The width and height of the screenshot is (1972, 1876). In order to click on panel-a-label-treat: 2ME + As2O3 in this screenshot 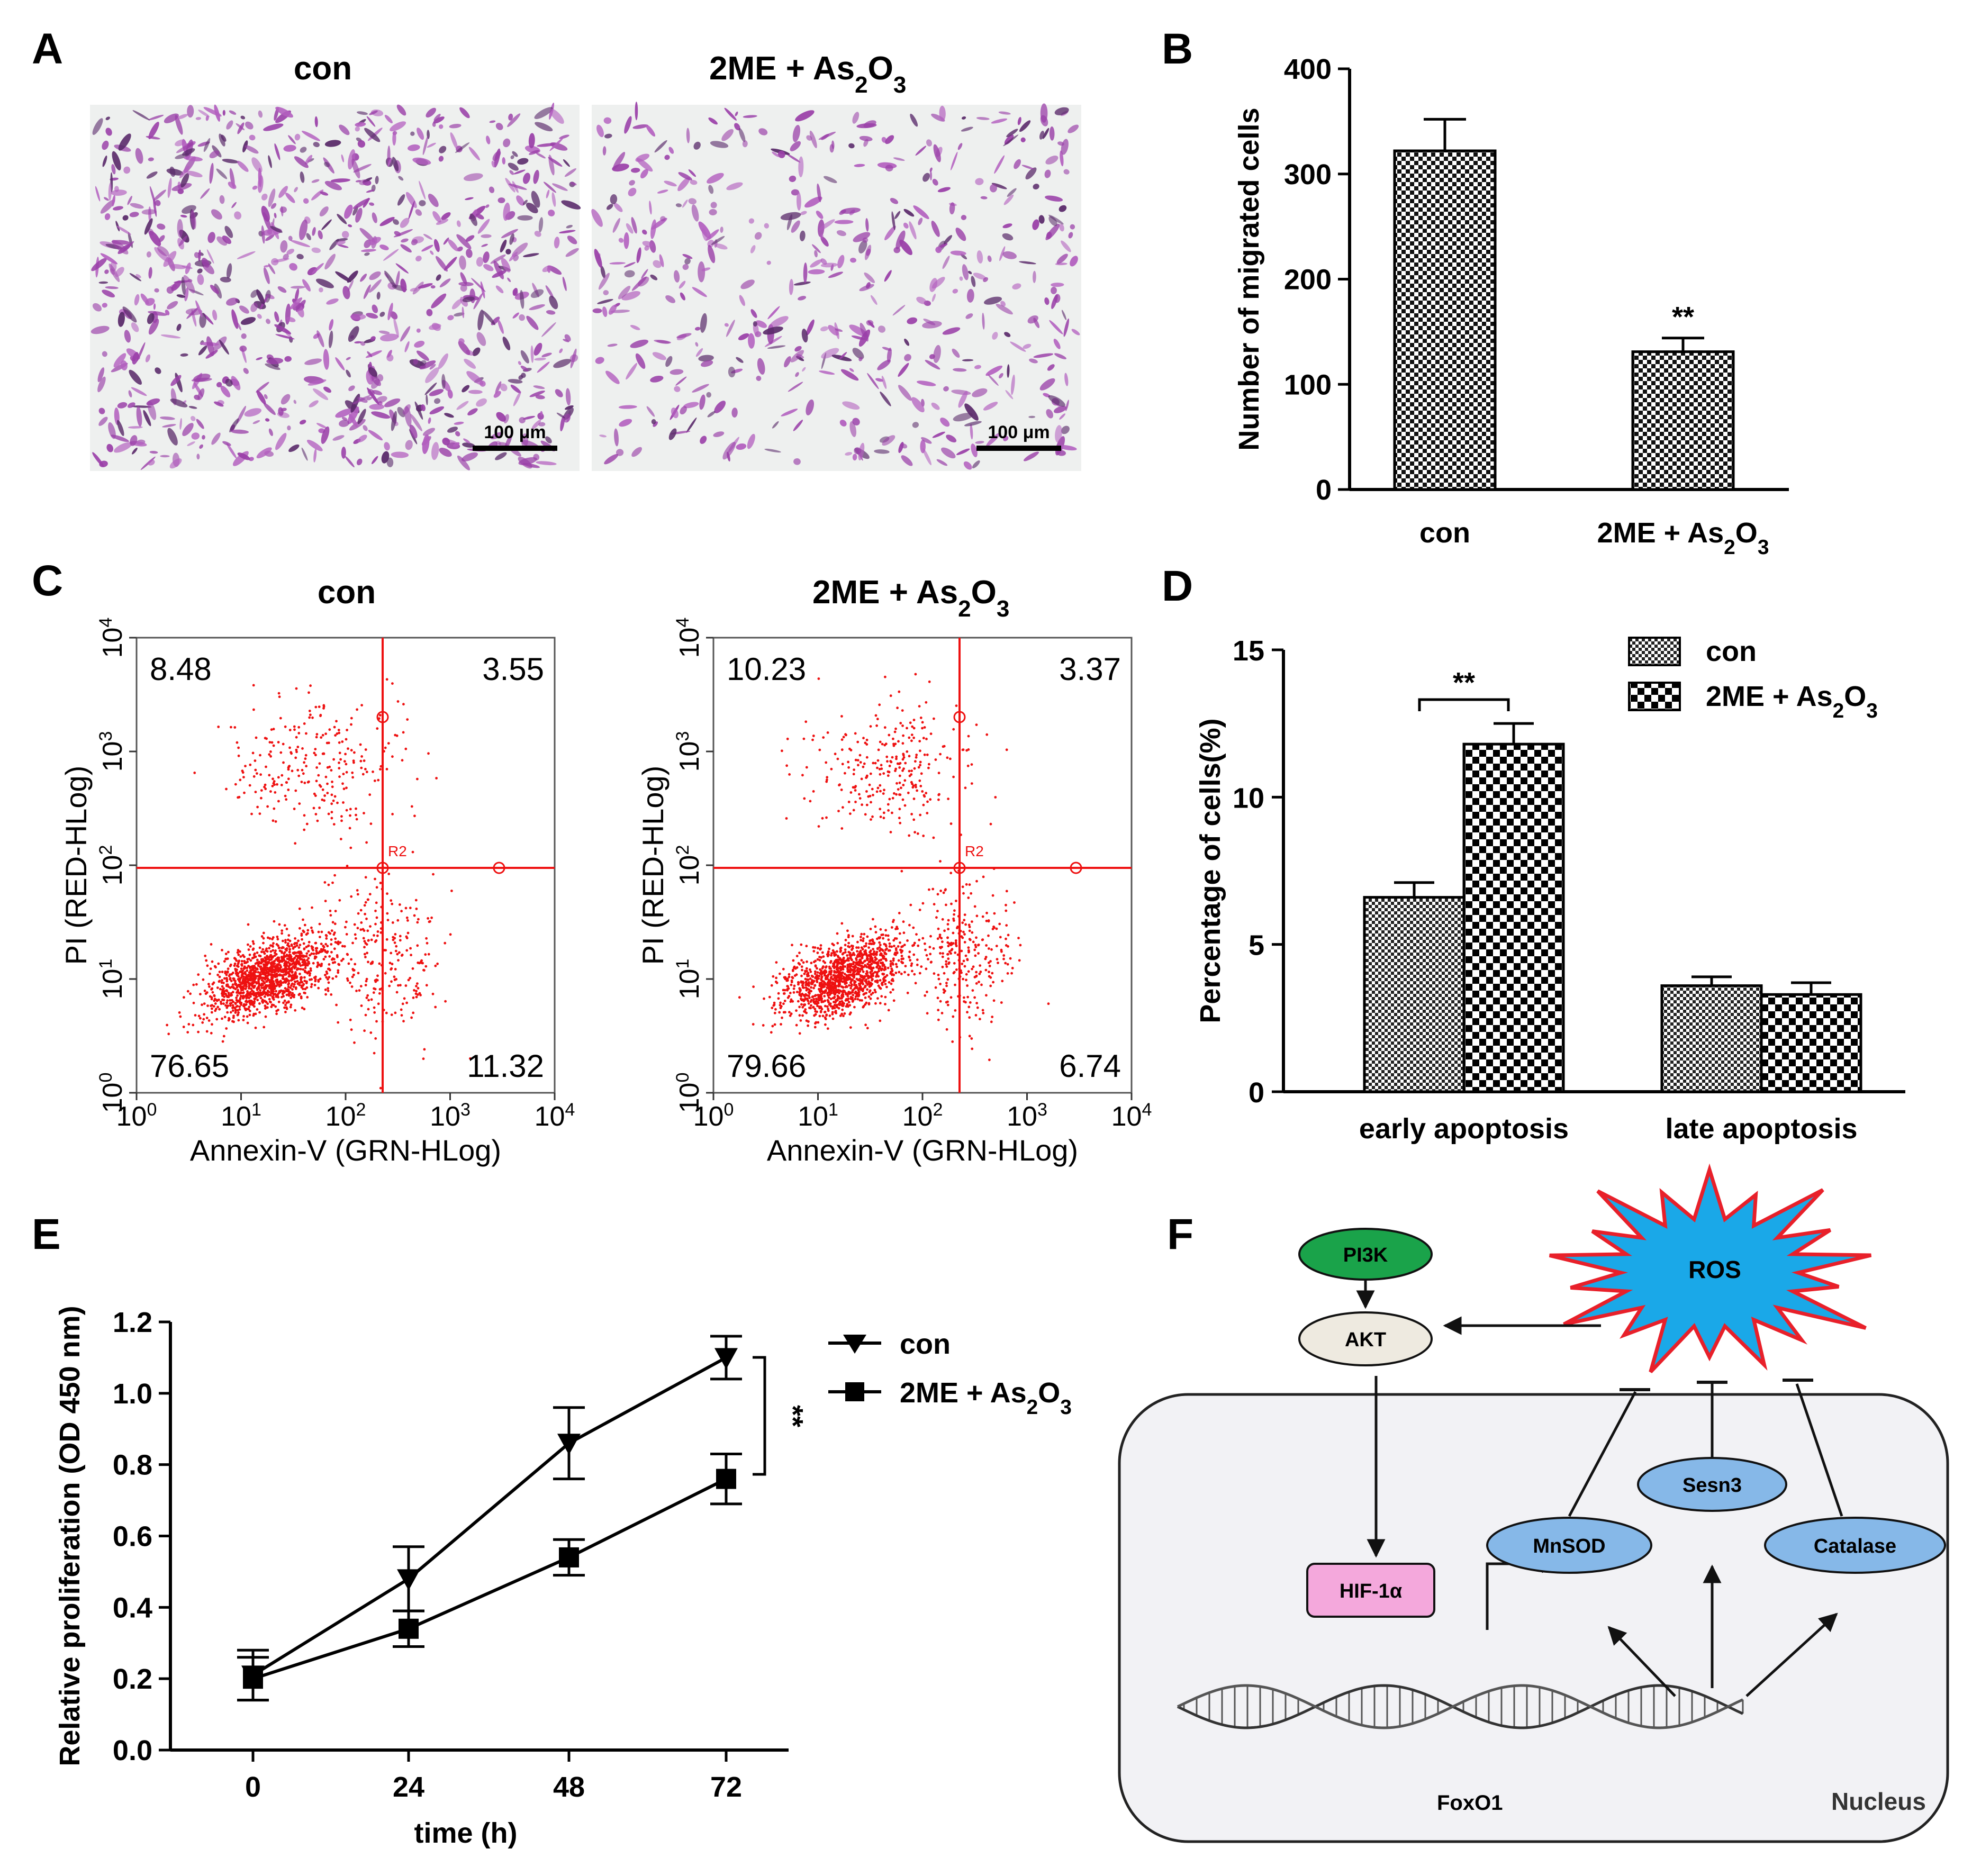, I will do `click(807, 74)`.